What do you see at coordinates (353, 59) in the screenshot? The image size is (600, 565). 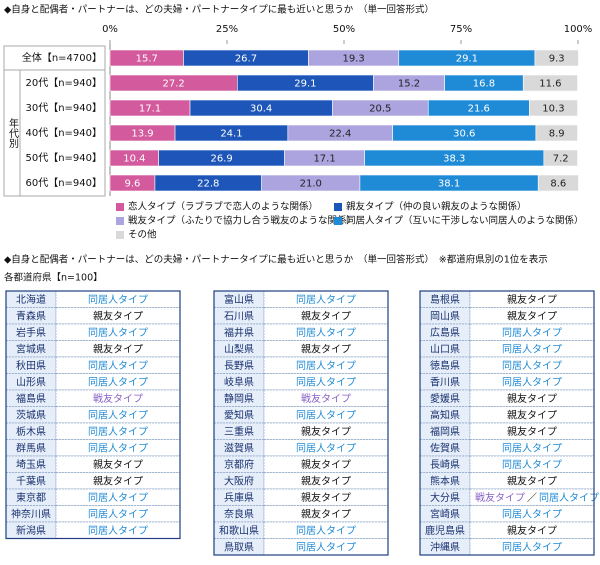 I see `value-label: 19.3` at bounding box center [353, 59].